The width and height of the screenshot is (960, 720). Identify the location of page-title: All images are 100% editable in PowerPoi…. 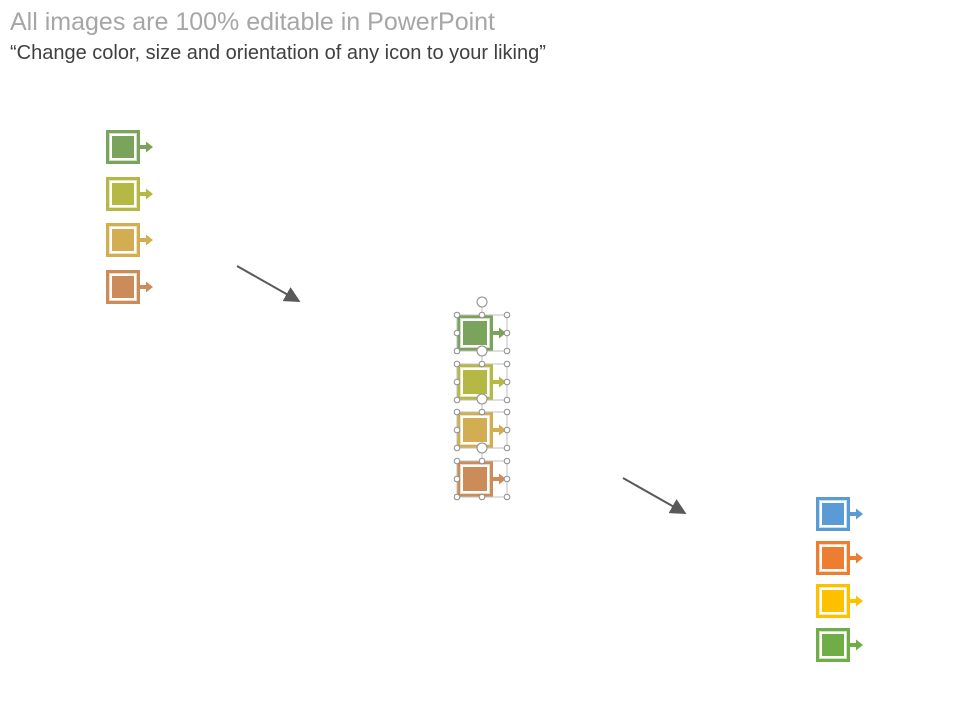
(252, 22).